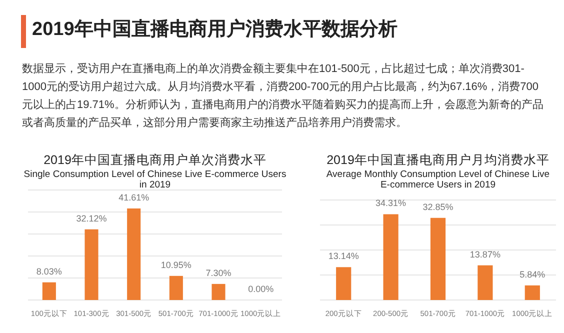 This screenshot has width=564, height=333. Describe the element at coordinates (215, 30) in the screenshot. I see `text: 2019年中国直播电商用户消费水平数据分析` at that location.